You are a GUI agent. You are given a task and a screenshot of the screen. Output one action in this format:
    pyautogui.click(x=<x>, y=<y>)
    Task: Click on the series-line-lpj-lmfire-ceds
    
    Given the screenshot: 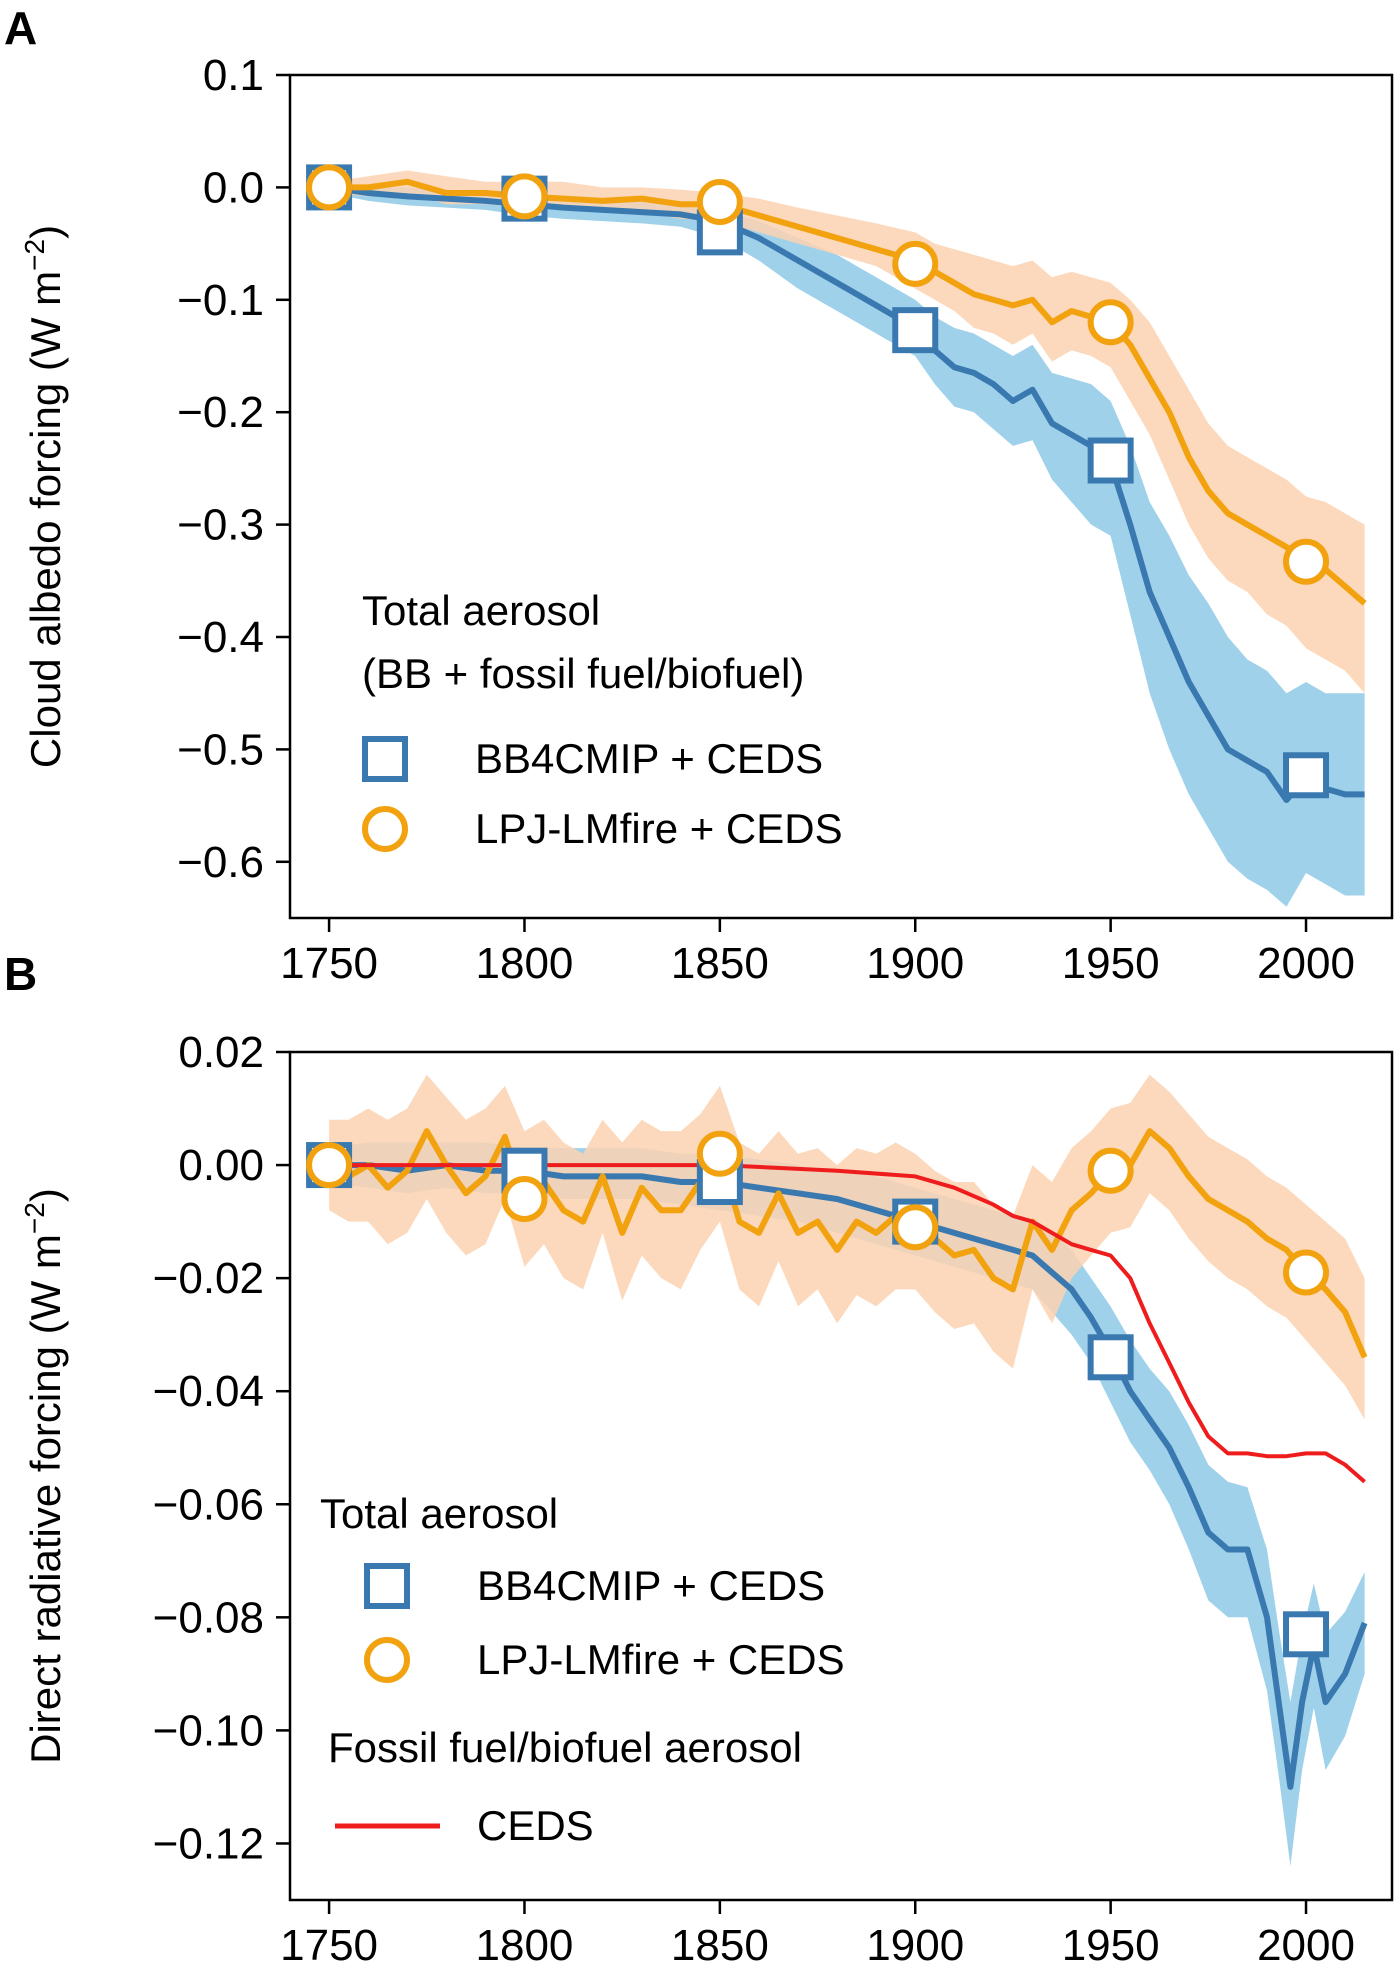 What is the action you would take?
    pyautogui.click(x=847, y=1243)
    